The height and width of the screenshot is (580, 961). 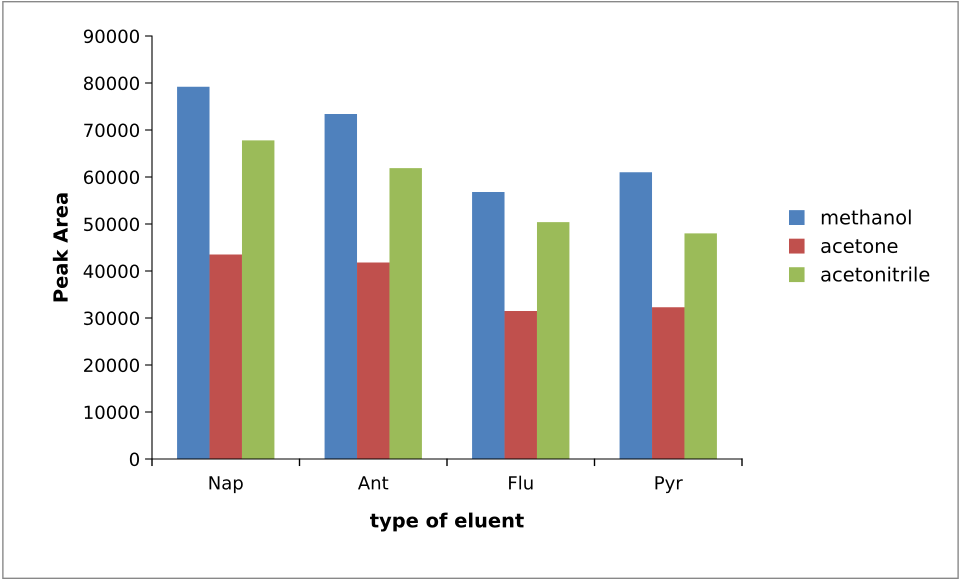 I want to click on legend-label: acetone, so click(x=859, y=246).